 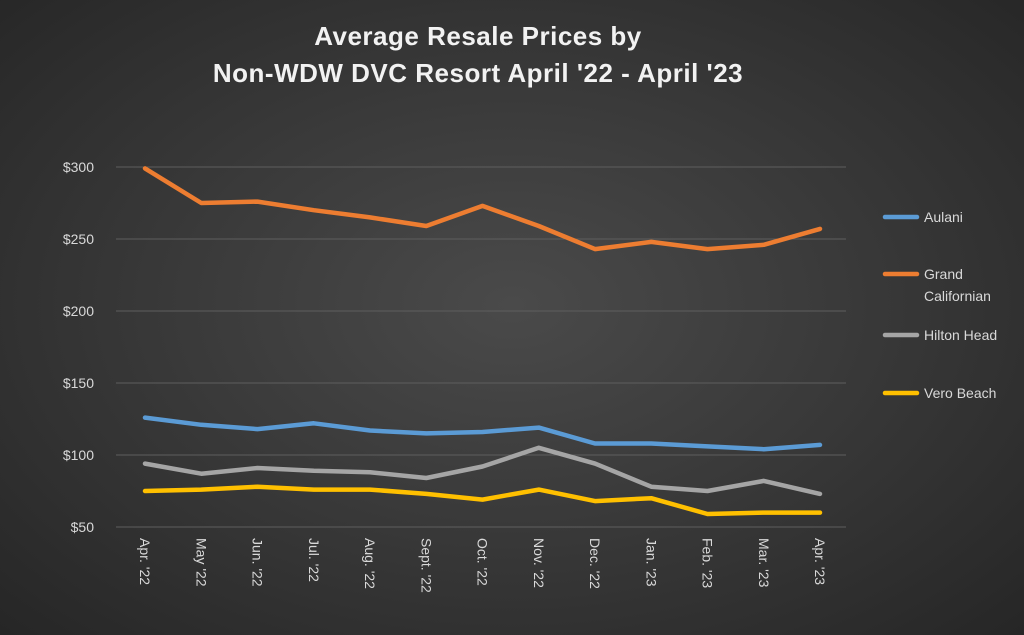 What do you see at coordinates (83, 527) in the screenshot?
I see `y-tick-label: $50` at bounding box center [83, 527].